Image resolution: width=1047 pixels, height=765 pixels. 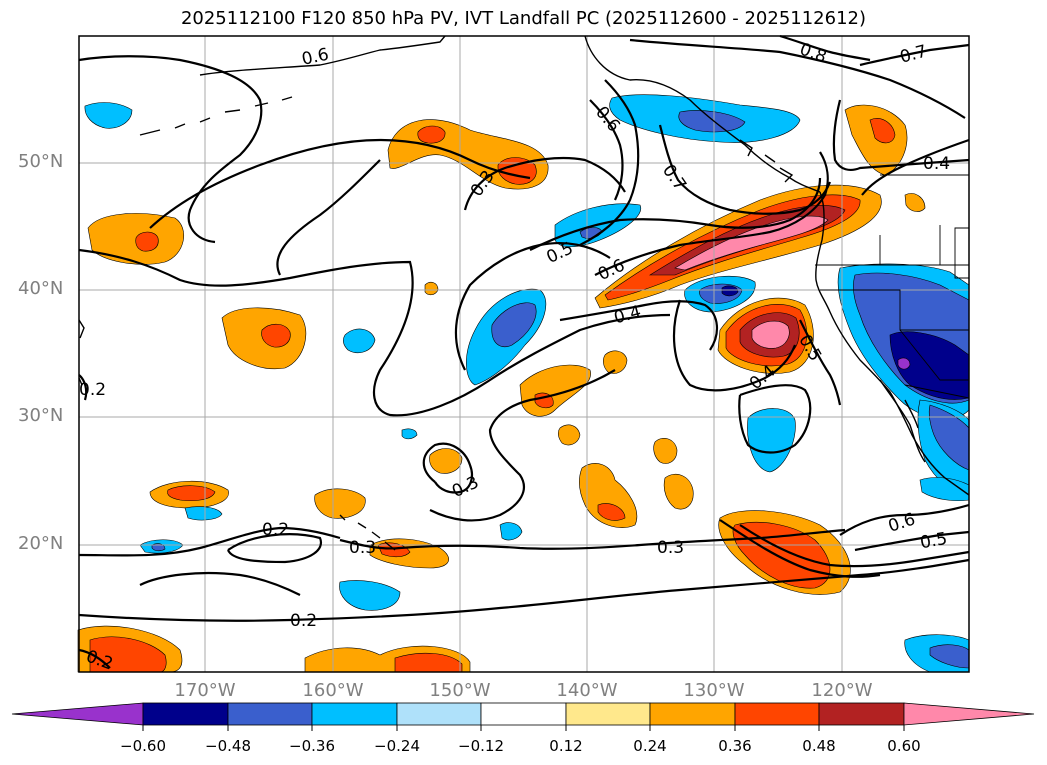 I want to click on contour-0p2-c, so click(x=524, y=590).